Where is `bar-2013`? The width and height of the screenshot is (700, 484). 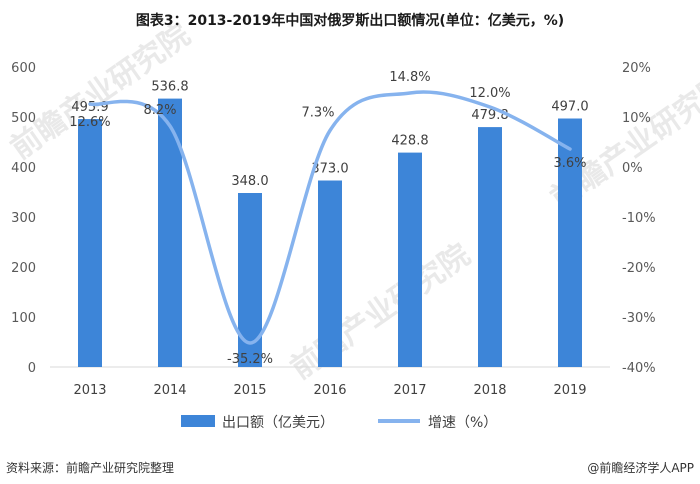
bar-2013 is located at coordinates (90, 243).